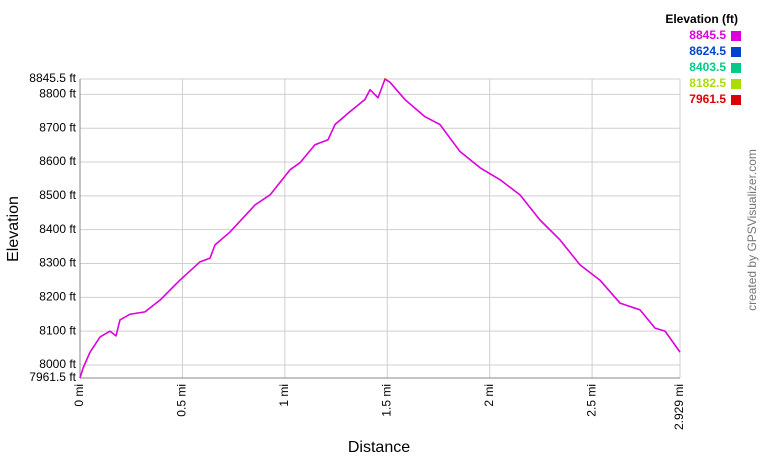  What do you see at coordinates (52, 377) in the screenshot?
I see `y-tick-label: 7961.5 ft` at bounding box center [52, 377].